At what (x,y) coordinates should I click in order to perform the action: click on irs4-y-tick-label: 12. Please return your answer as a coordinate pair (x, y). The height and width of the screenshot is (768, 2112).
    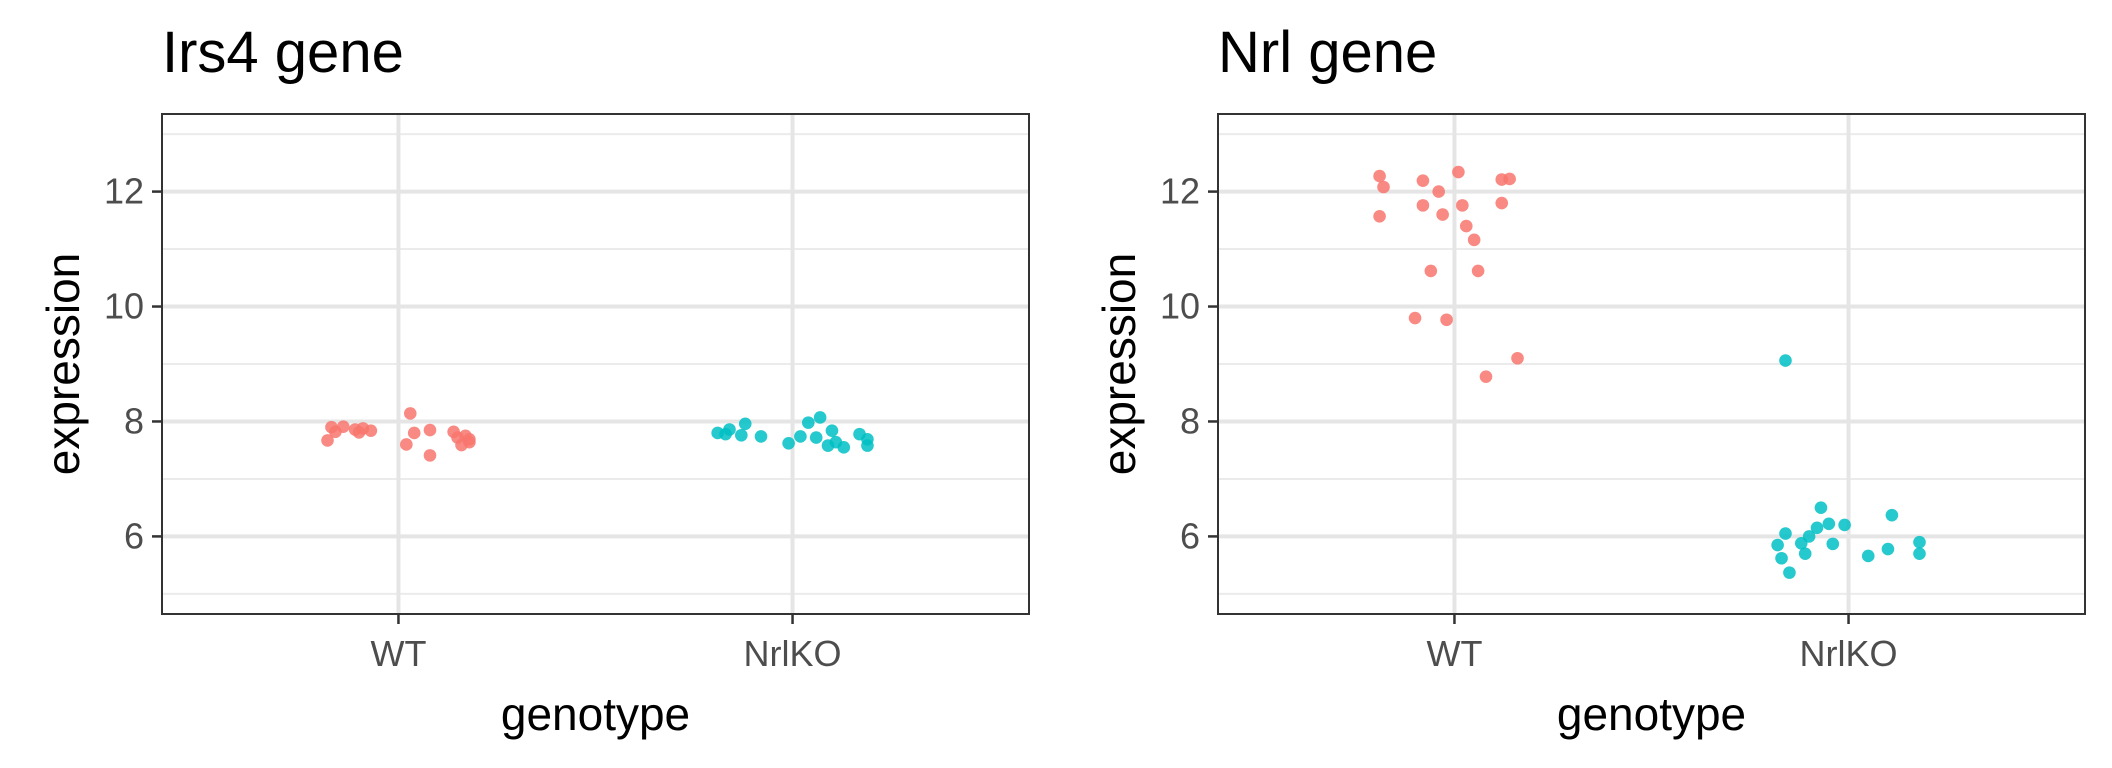
    Looking at the image, I should click on (124, 191).